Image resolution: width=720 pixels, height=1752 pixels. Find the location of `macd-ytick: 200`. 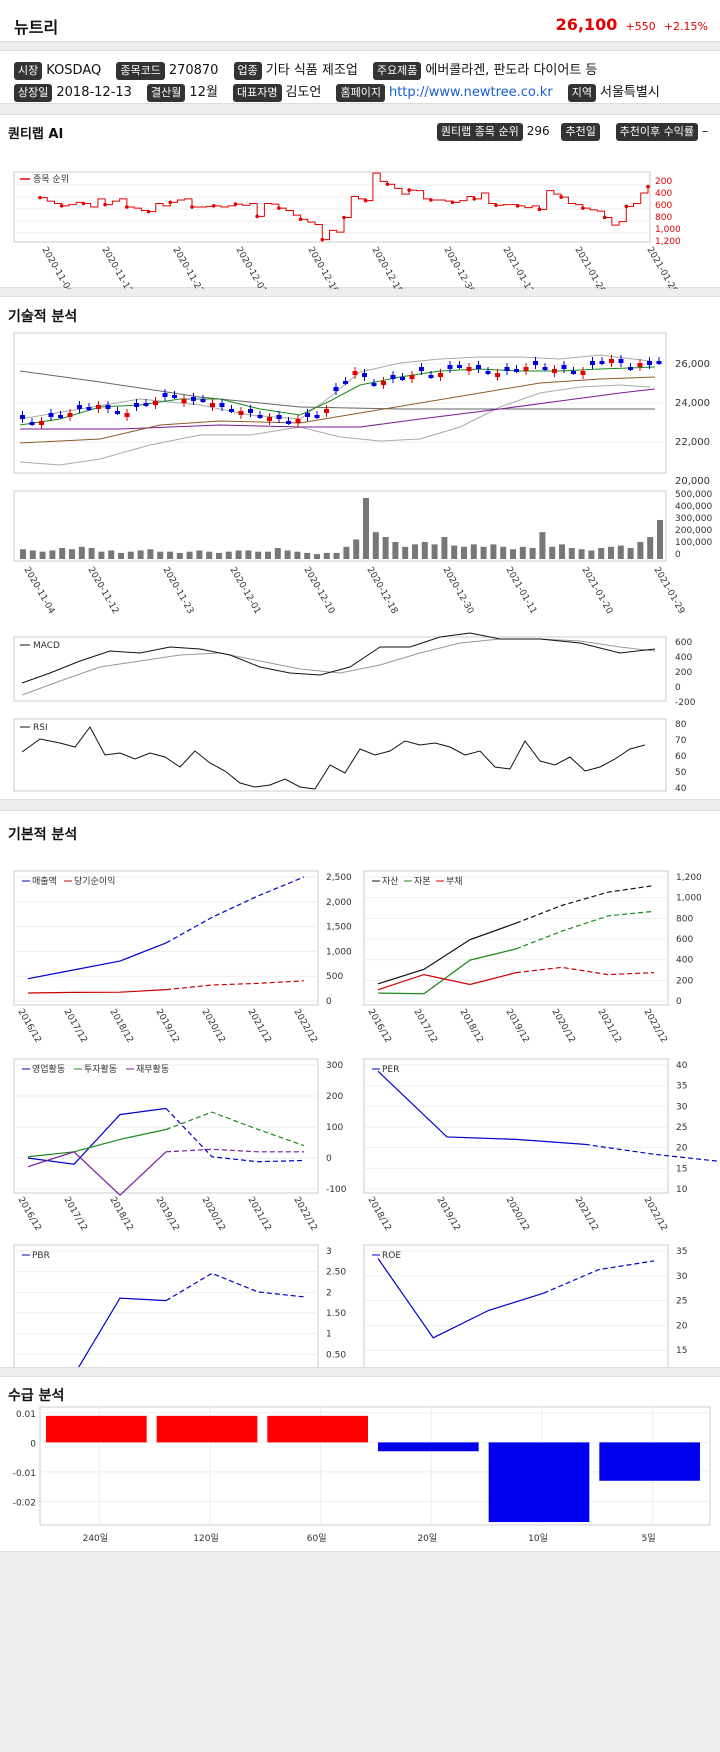

macd-ytick: 200 is located at coordinates (683, 673).